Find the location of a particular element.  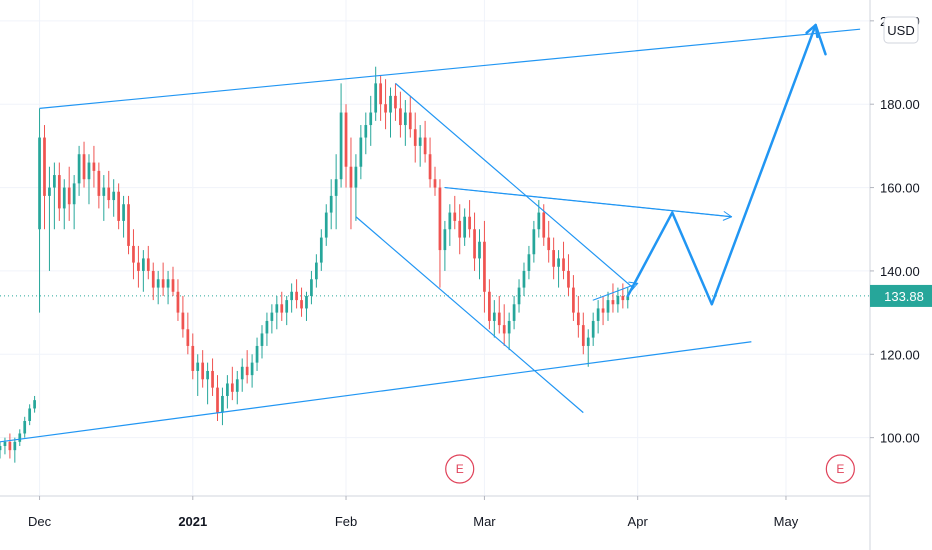

resistance-arrow is located at coordinates (588, 204).